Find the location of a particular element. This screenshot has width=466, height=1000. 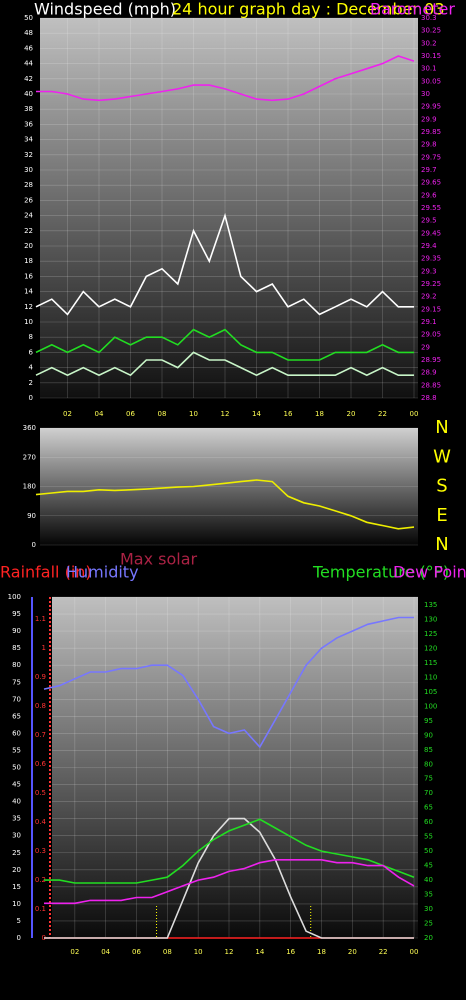

y3-tick-label: 0.2 is located at coordinates (40, 880).